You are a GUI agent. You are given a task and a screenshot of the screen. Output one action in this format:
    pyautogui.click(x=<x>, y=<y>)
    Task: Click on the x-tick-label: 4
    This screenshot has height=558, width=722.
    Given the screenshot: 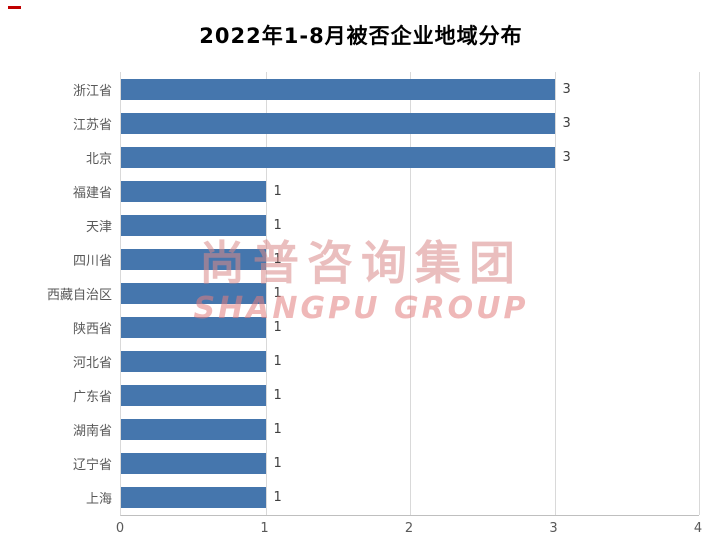 What is the action you would take?
    pyautogui.click(x=698, y=528)
    